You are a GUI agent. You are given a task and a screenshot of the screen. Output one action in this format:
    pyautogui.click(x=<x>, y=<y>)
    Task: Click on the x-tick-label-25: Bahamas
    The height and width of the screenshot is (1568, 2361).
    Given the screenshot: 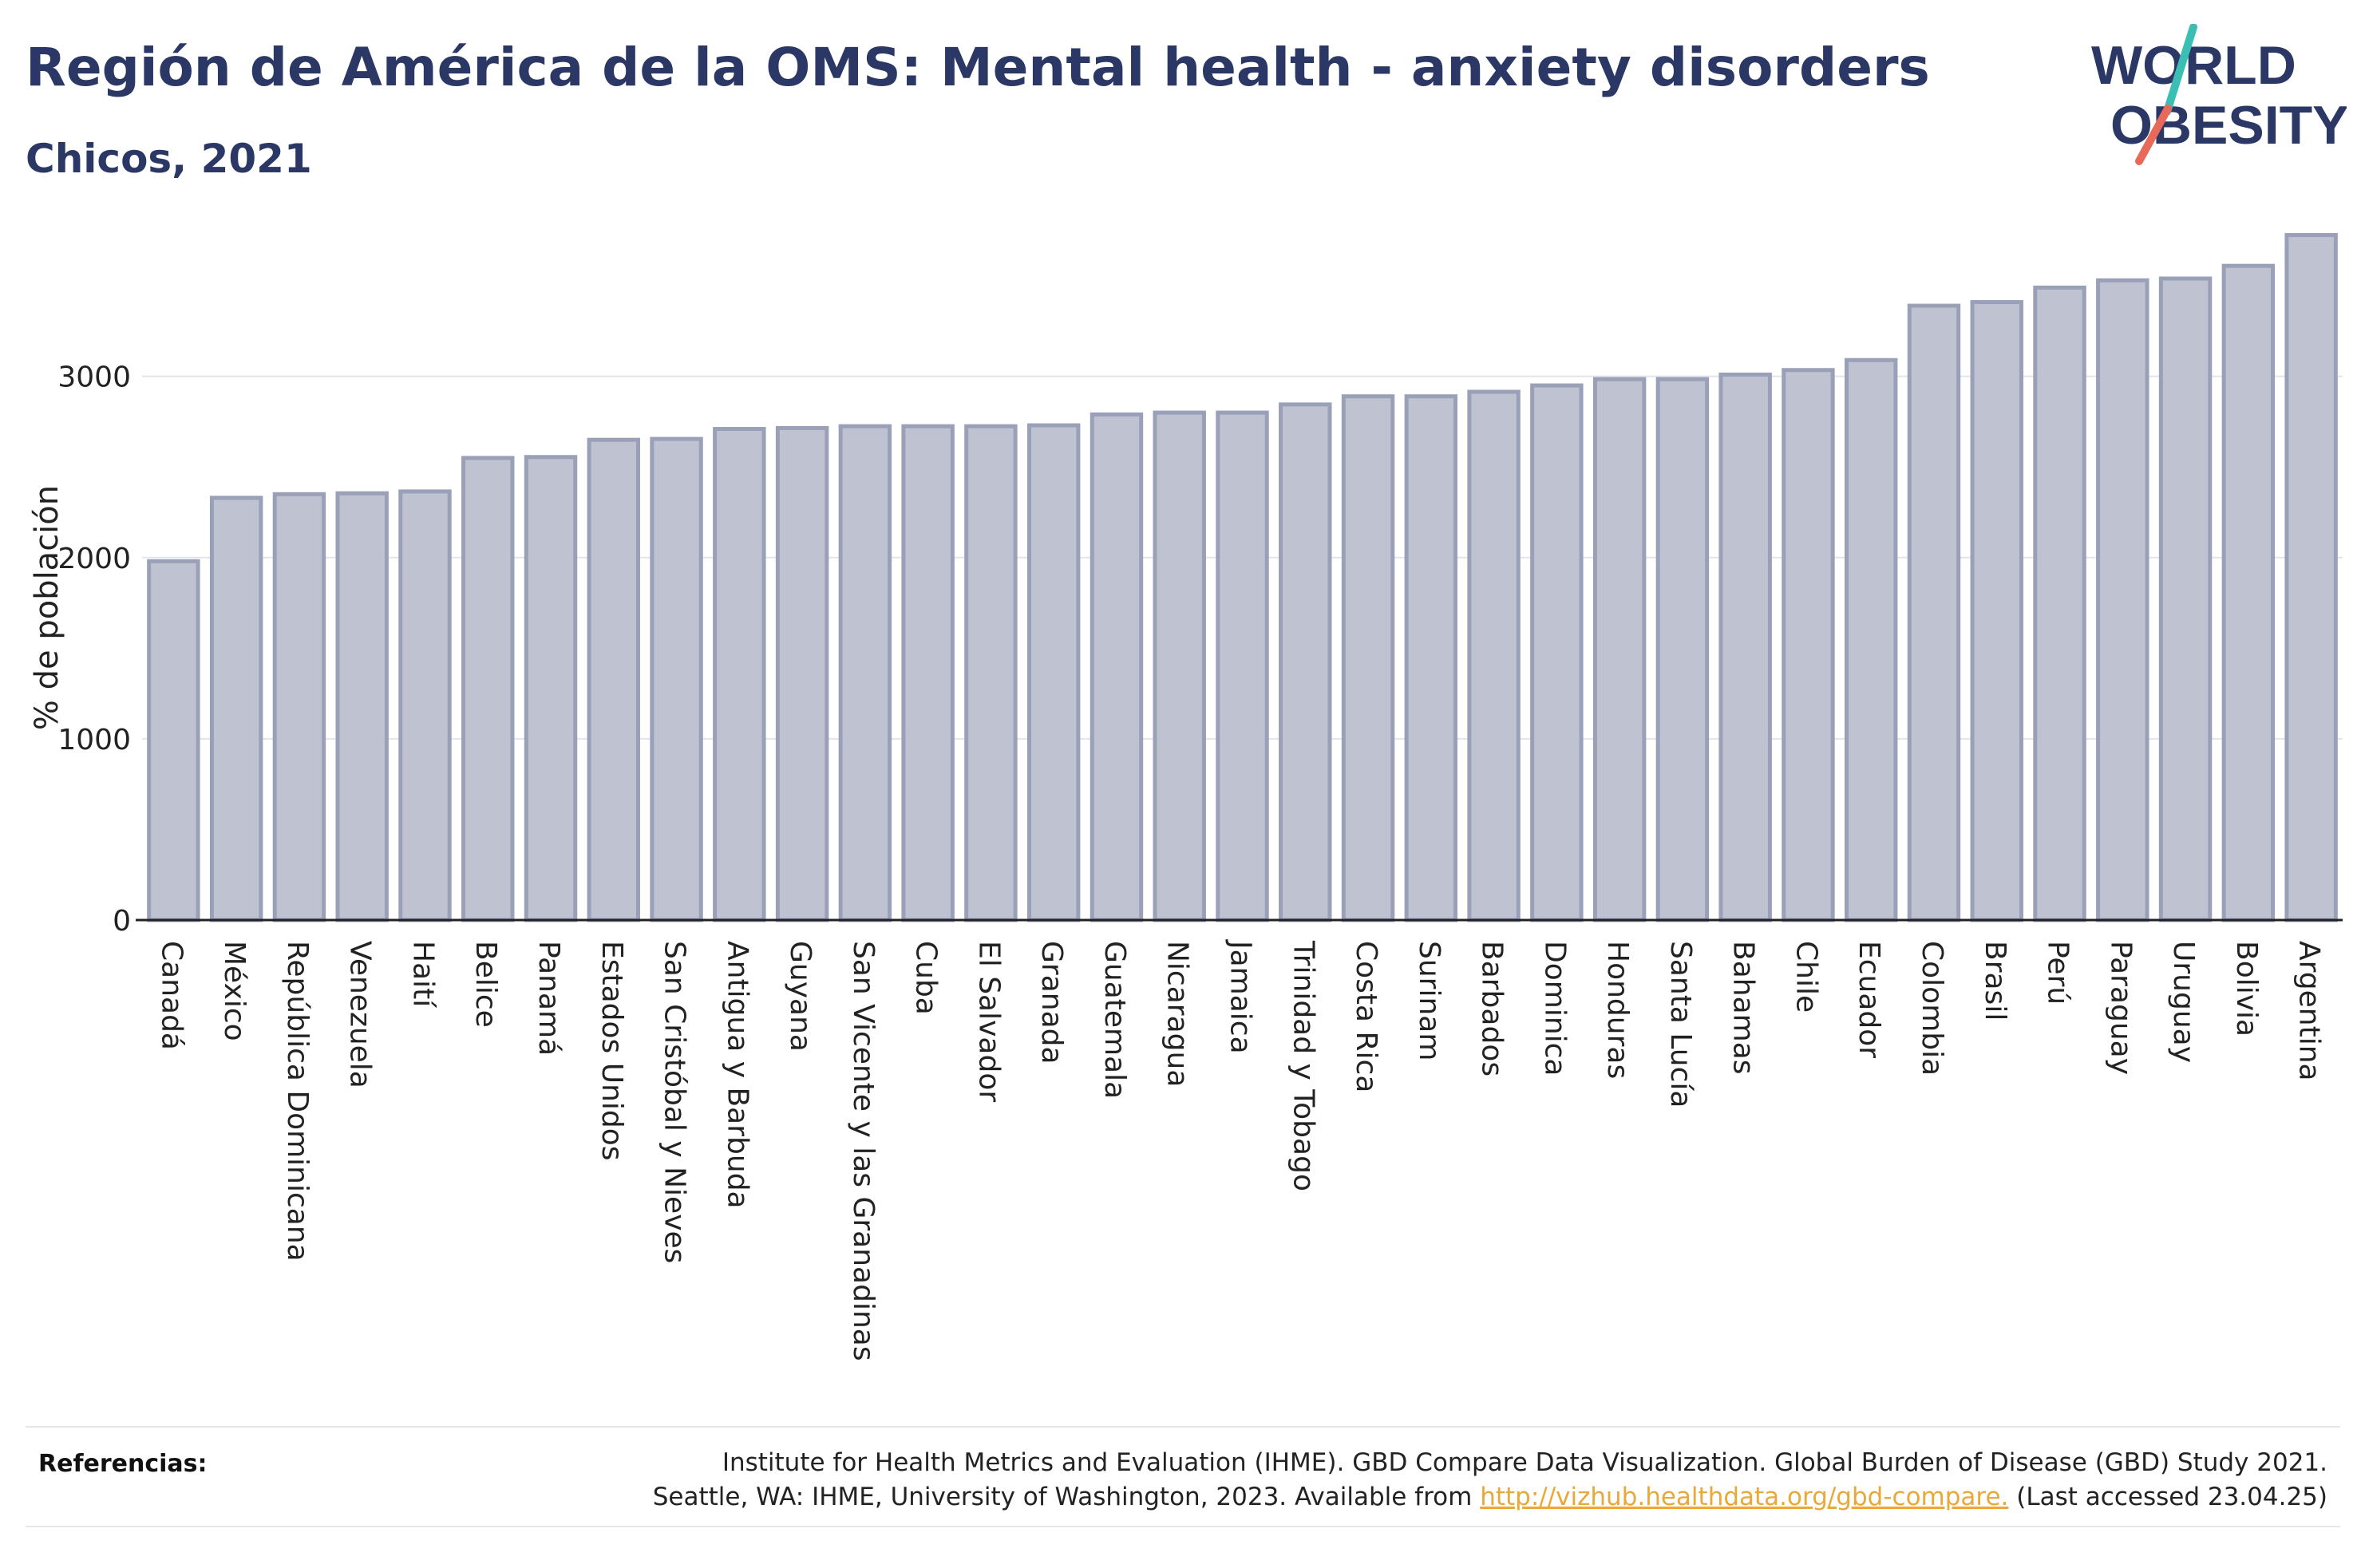 What is the action you would take?
    pyautogui.click(x=1743, y=1008)
    